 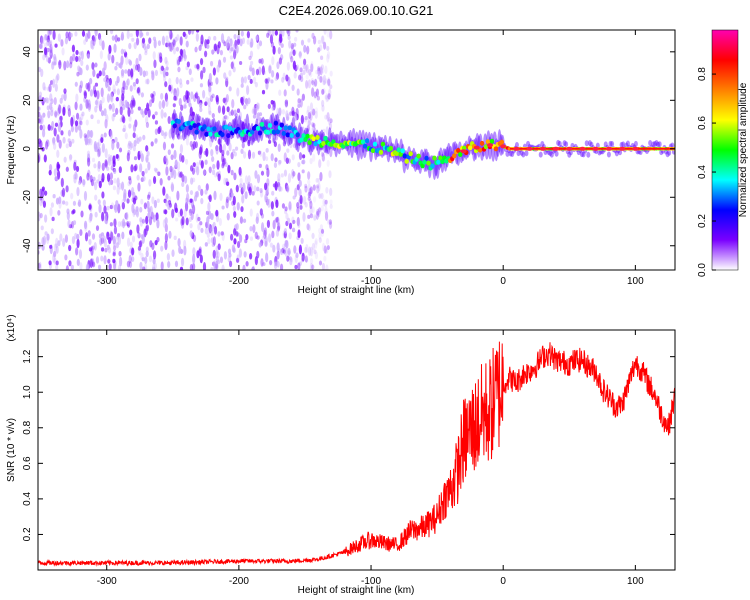 What do you see at coordinates (503, 281) in the screenshot?
I see `spectrogram-x-tick-label: 0` at bounding box center [503, 281].